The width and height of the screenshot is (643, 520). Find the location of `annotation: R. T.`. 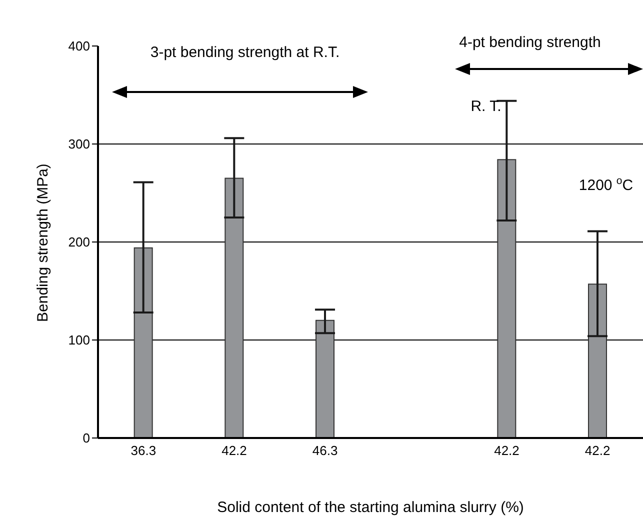

annotation: R. T. is located at coordinates (486, 106).